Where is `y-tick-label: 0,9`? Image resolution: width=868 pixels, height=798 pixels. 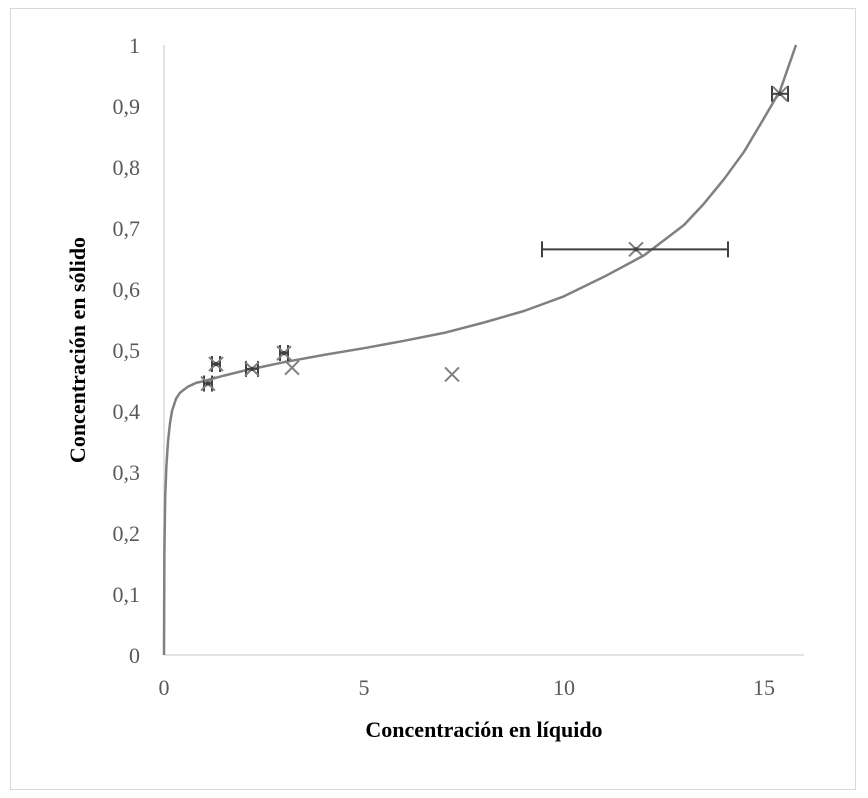 y-tick-label: 0,9 is located at coordinates (127, 106).